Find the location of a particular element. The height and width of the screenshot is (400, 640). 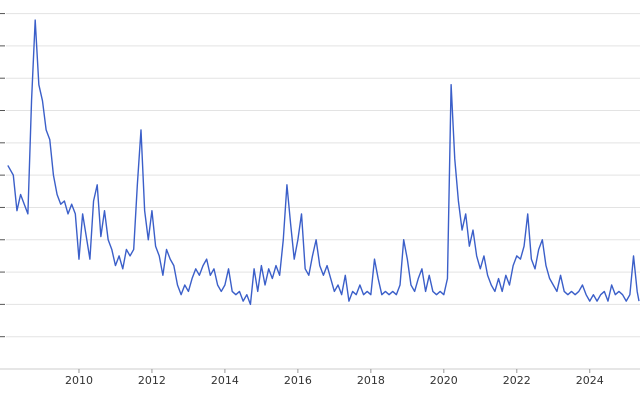

x-tick-label: 2022 is located at coordinates (517, 380).